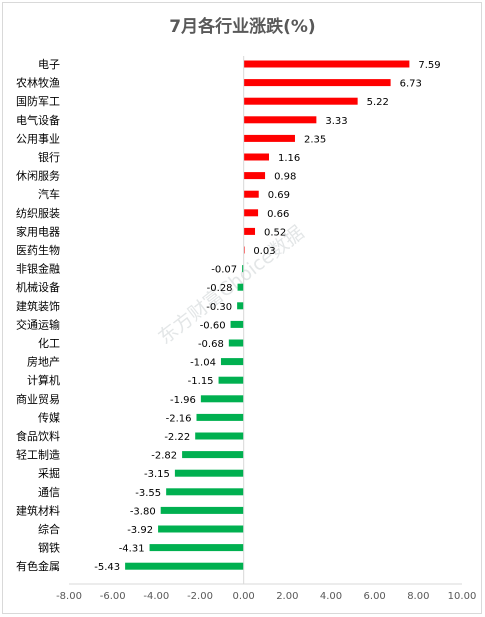 This screenshot has height=617, width=485. What do you see at coordinates (113, 596) in the screenshot?
I see `x-tick-label: -6.00` at bounding box center [113, 596].